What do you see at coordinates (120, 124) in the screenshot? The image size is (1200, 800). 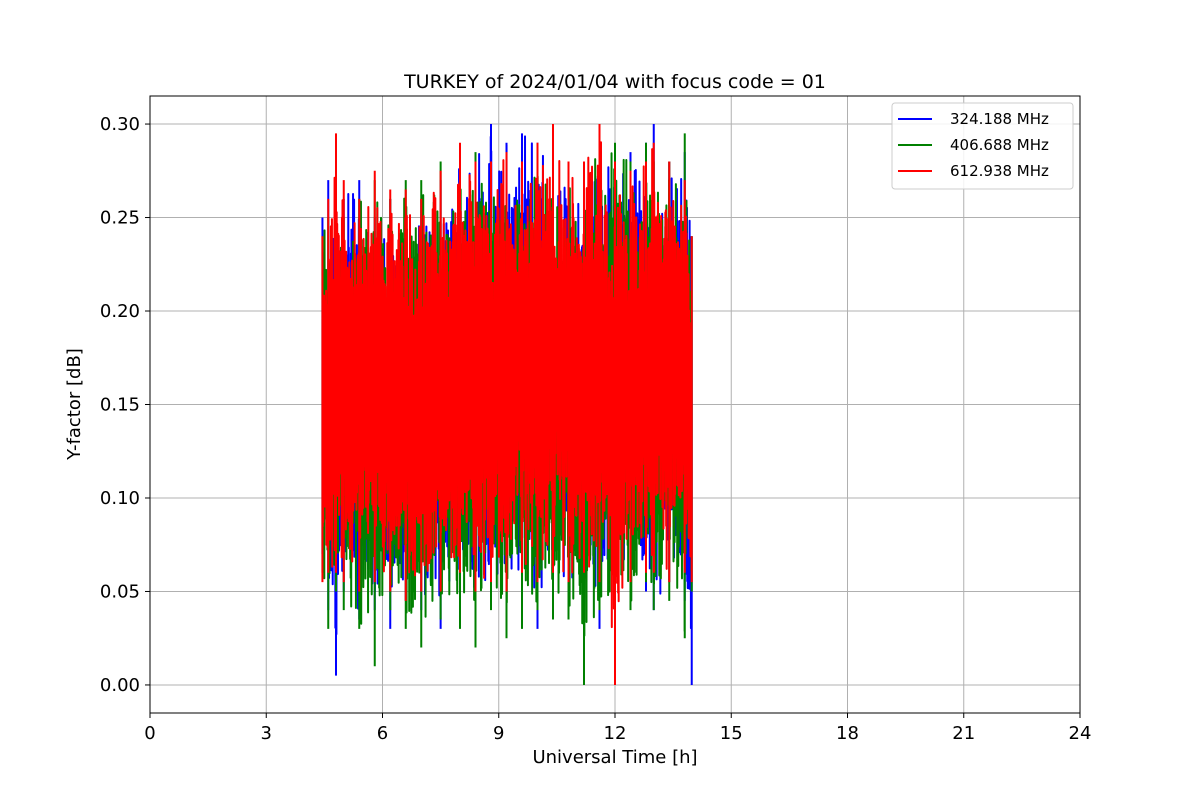 I see `y-tick-label: 0.30` at bounding box center [120, 124].